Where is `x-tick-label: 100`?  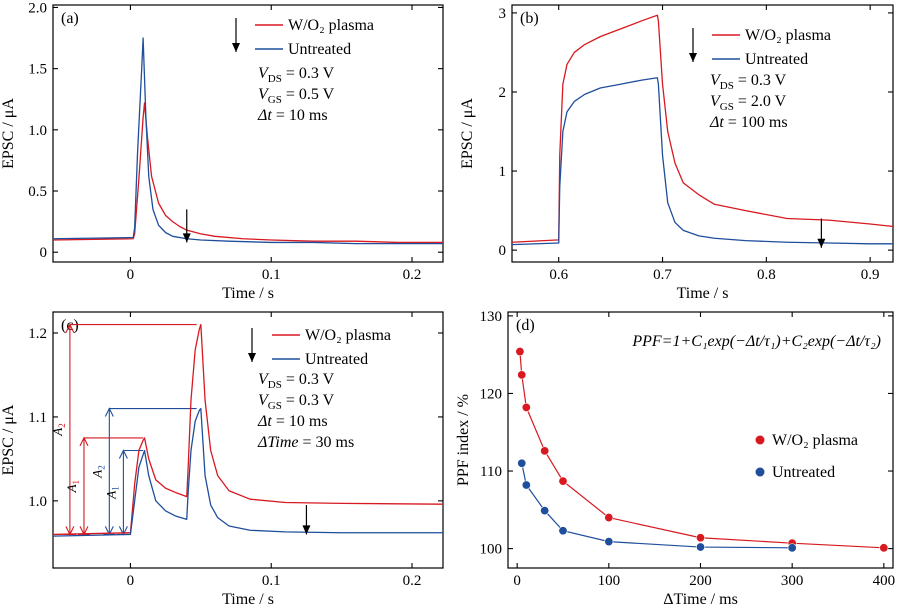 x-tick-label: 100 is located at coordinates (609, 581).